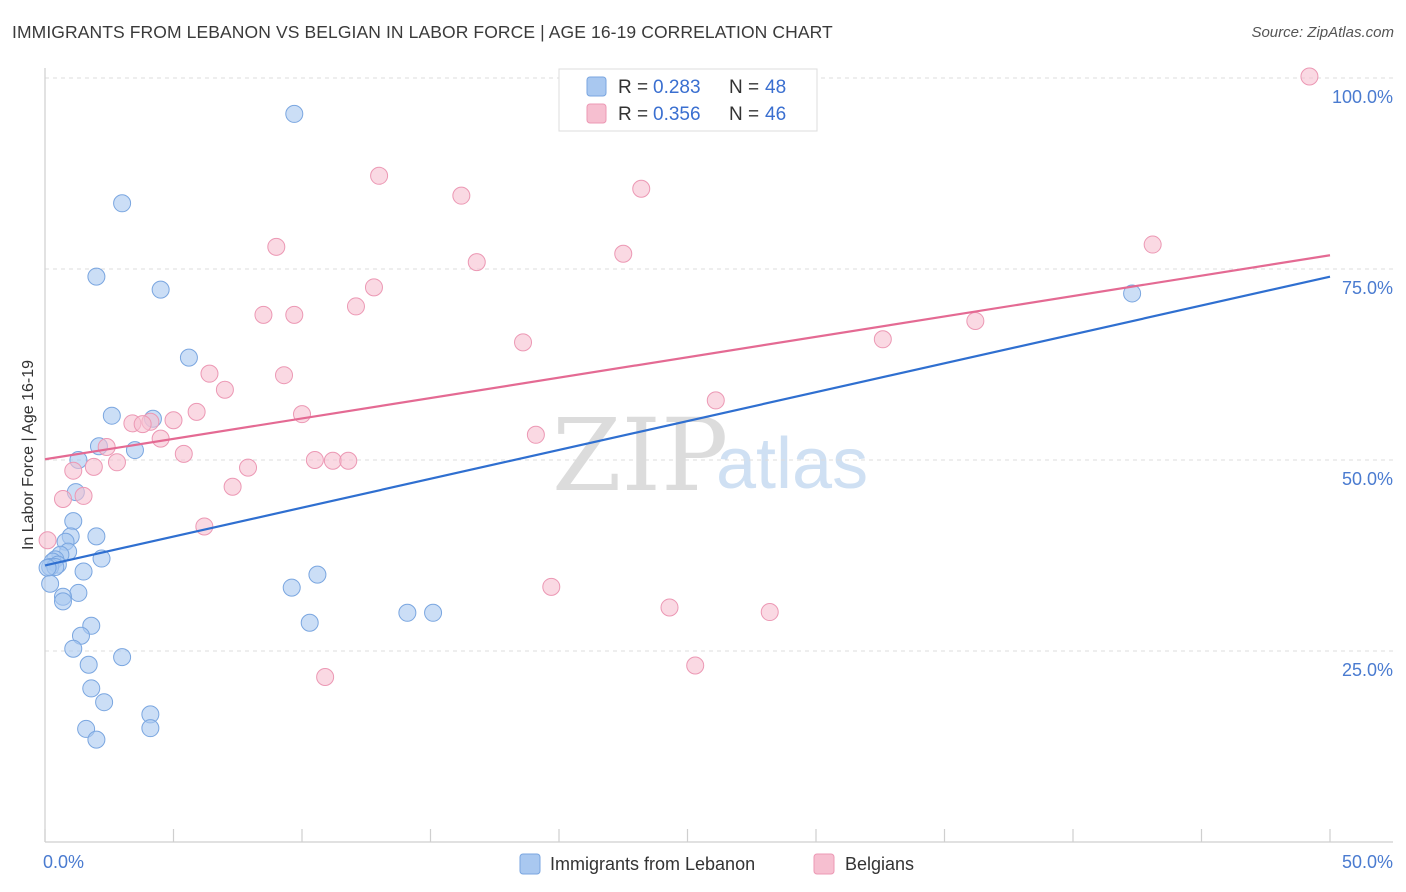 The image size is (1406, 892). I want to click on bottom-legend-label-belgians: Belgians, so click(879, 864).